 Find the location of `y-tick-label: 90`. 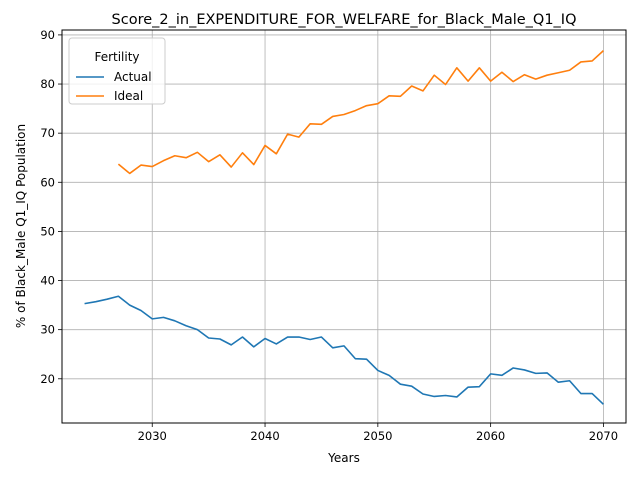

y-tick-label: 90 is located at coordinates (47, 35).